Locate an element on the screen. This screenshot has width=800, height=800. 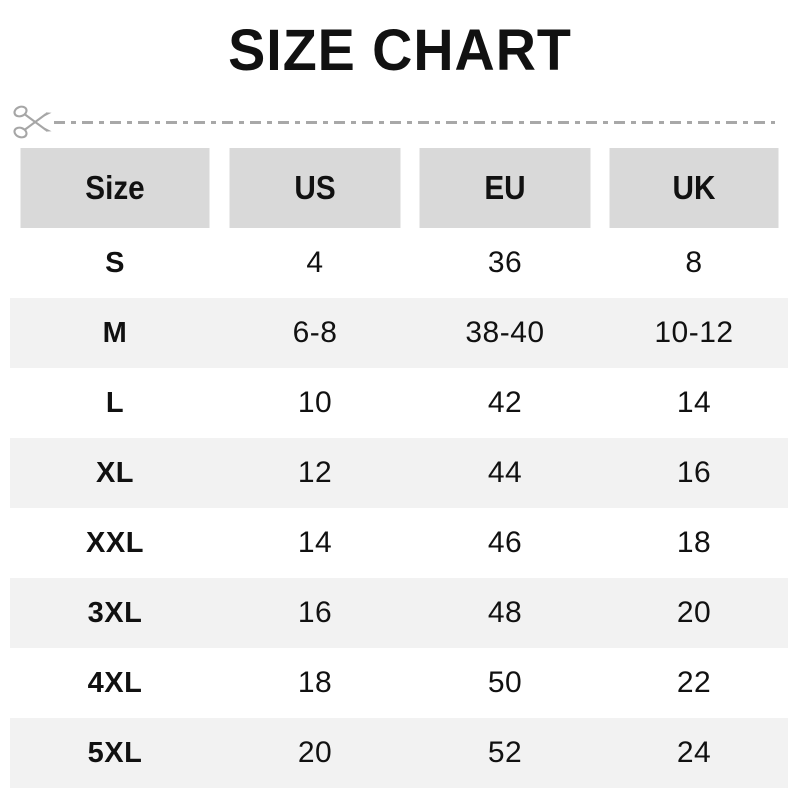
cell-eu: 48 is located at coordinates (505, 613).